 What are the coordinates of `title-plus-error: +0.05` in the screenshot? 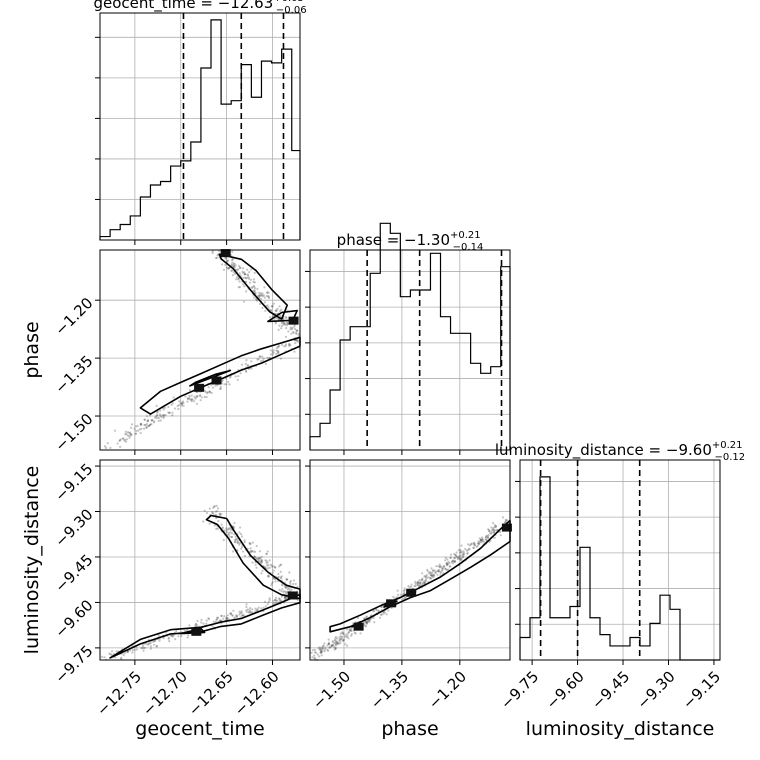 It's located at (288, 2).